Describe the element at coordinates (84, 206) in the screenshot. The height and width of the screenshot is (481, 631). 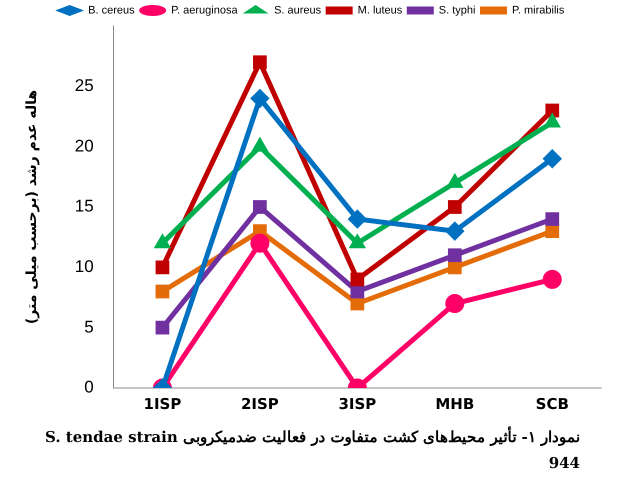
I see `y-tick-label: 15` at that location.